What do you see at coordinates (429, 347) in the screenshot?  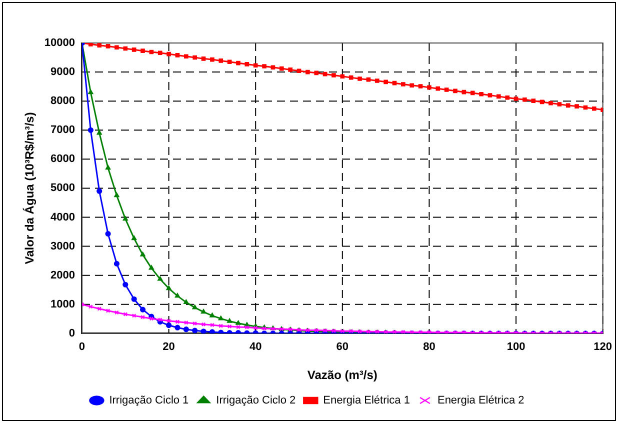 I see `x-tick-label: 80` at bounding box center [429, 347].